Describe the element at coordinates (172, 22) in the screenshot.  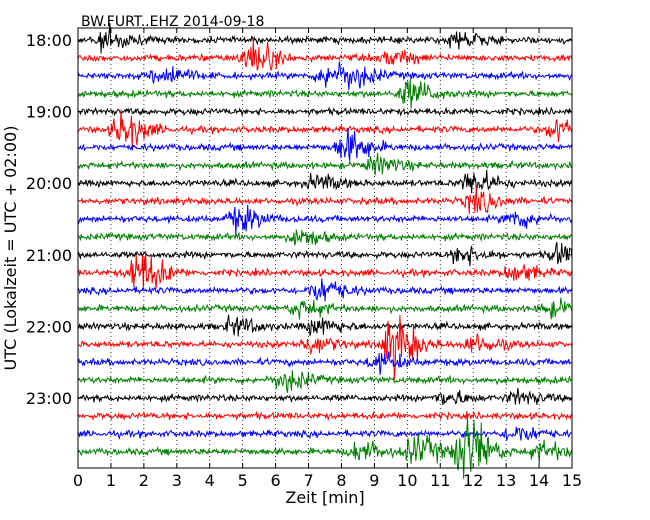
I see `chart-title: BW.FURT..EHZ 2014-09-18` at that location.